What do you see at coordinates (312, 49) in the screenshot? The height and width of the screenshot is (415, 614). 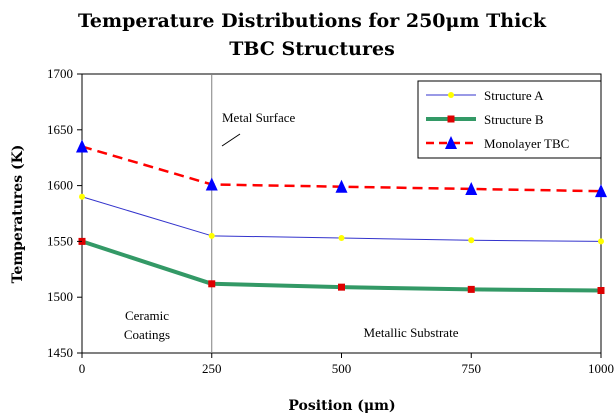 I see `chart-title-line-2: TBC Structures` at bounding box center [312, 49].